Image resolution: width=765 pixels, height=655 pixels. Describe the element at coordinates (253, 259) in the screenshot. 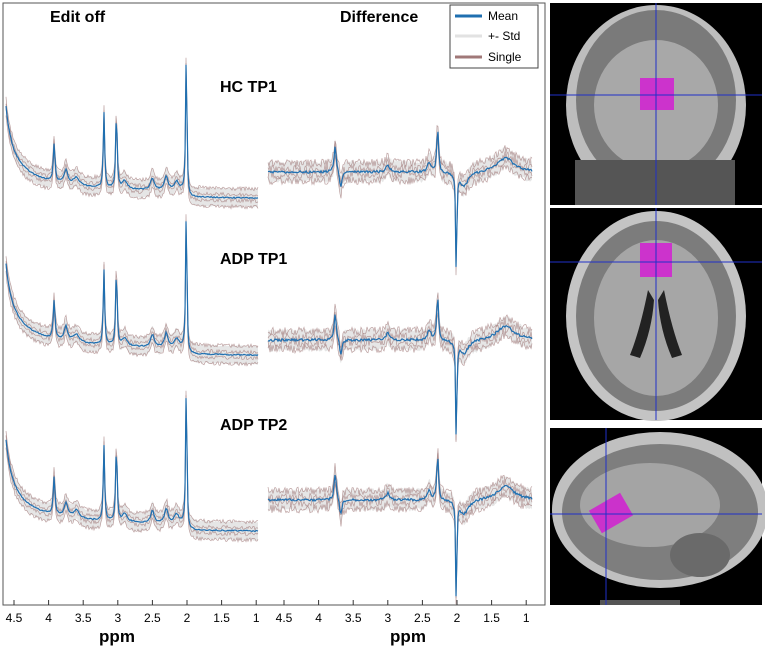

I see `group-label: ADP TP1` at that location.